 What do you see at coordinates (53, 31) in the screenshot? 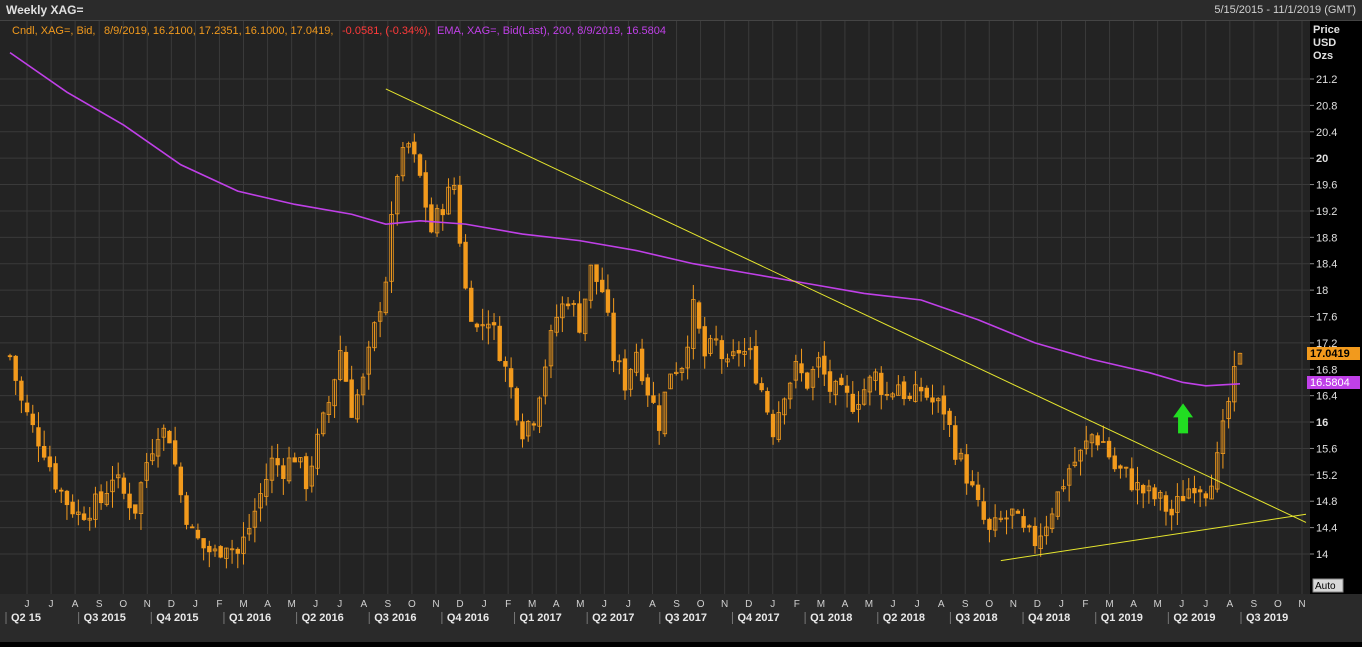
I see `legend-candle-prefix: Cndl, XAG=, Bid,` at bounding box center [53, 31].